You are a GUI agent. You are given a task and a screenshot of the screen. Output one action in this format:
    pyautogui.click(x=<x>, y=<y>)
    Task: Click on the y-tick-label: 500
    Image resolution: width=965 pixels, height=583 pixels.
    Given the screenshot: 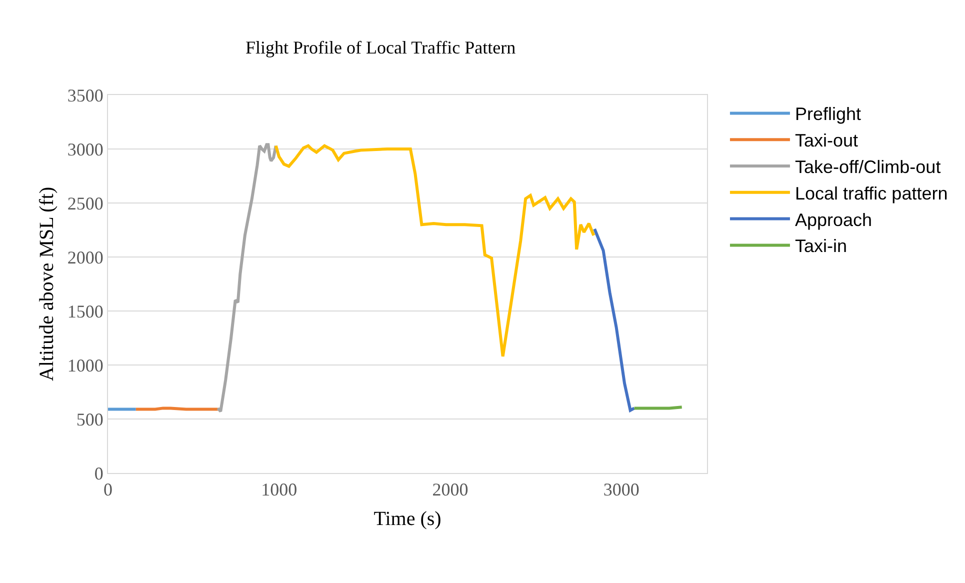 What is the action you would take?
    pyautogui.click(x=90, y=419)
    